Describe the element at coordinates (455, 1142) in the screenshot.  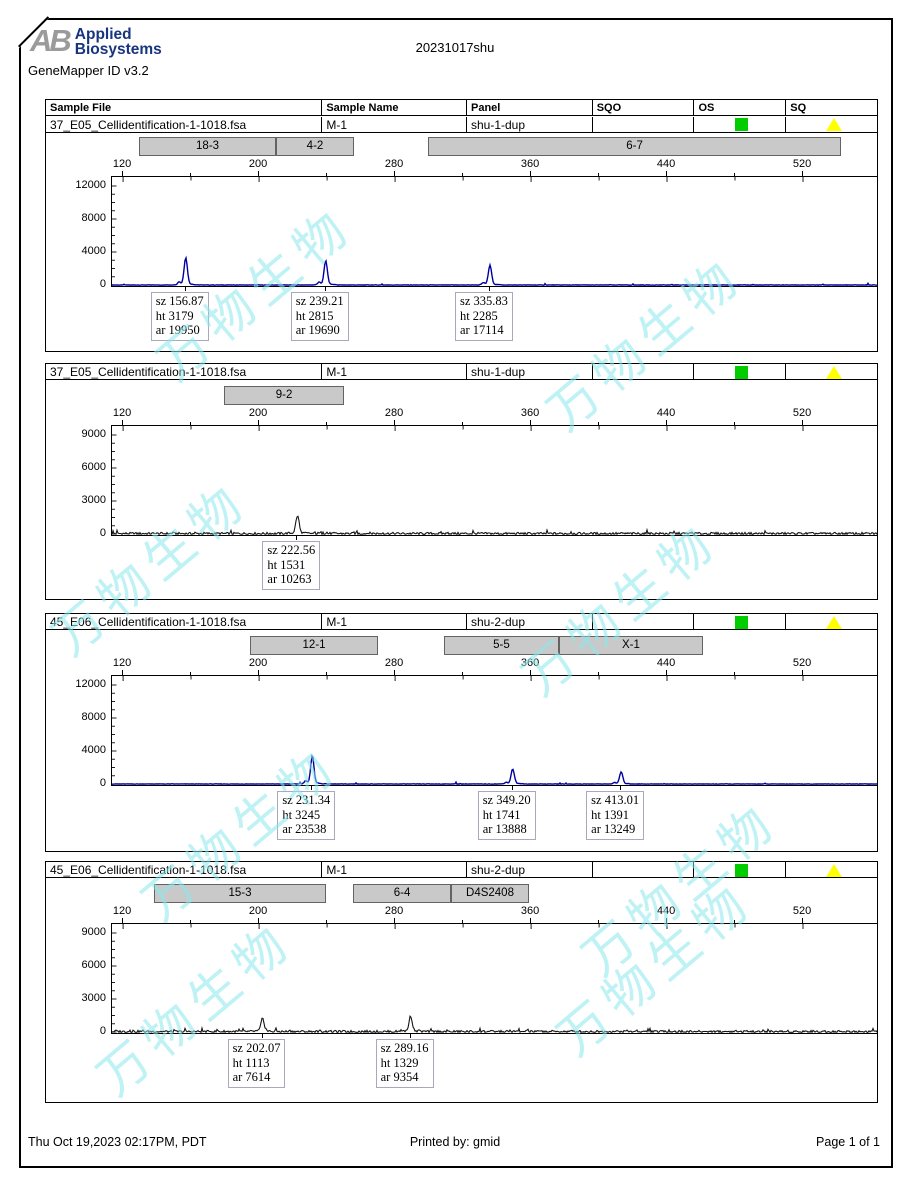
I see `footer-printed-by: Printed by: gmid` at that location.